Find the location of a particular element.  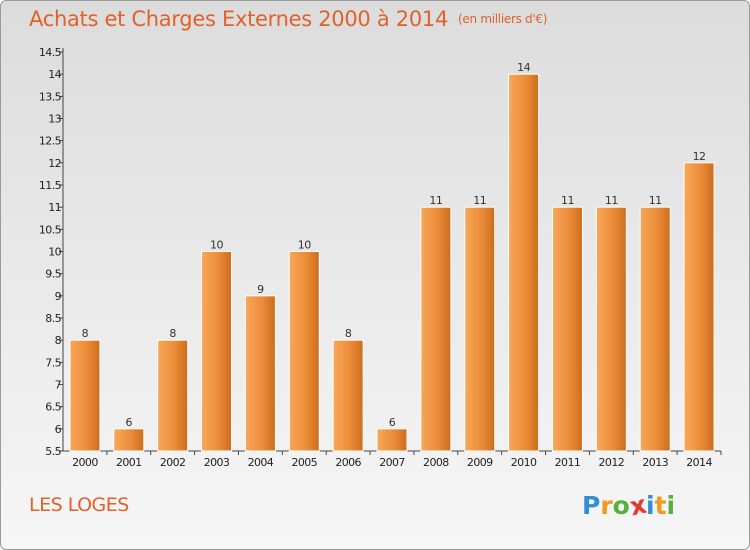

bar-2012 is located at coordinates (611, 329).